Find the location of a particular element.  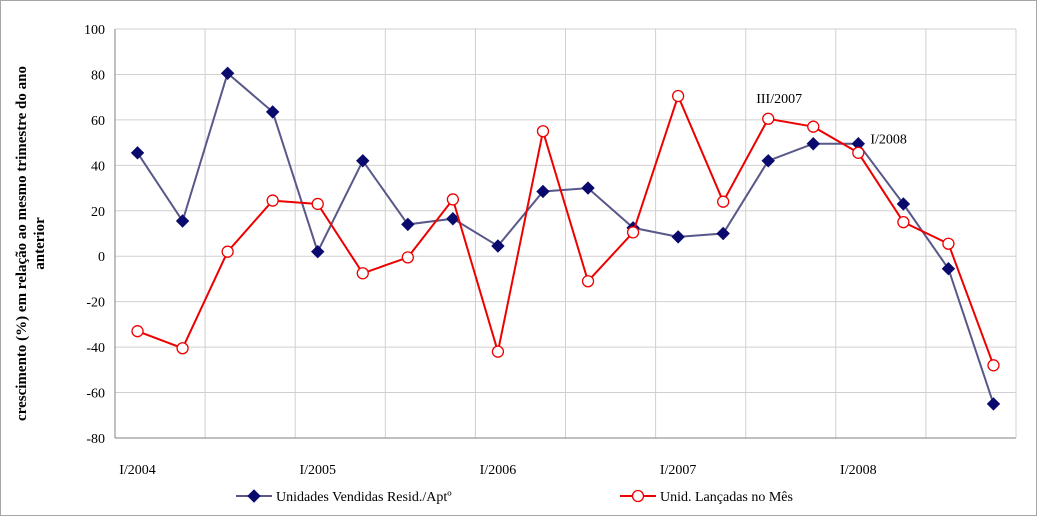

y-tick-label: -80 is located at coordinates (95, 439).